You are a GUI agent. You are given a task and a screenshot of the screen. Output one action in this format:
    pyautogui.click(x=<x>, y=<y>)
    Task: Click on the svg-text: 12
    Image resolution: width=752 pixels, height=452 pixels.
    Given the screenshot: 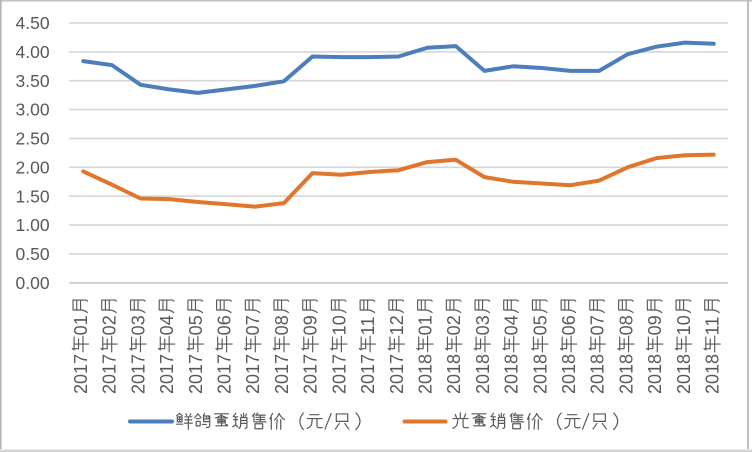 What is the action you would take?
    pyautogui.click(x=397, y=325)
    